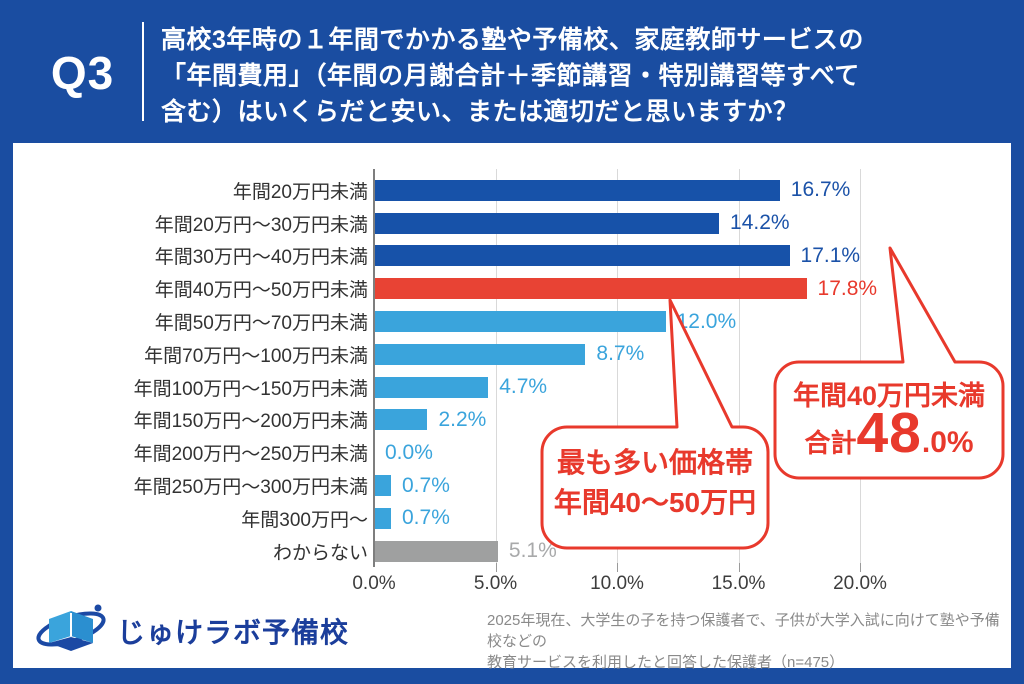 Image resolution: width=1024 pixels, height=684 pixels. I want to click on chart-row: 年間50万円～70万円未満 12.0%, so click(512, 321).